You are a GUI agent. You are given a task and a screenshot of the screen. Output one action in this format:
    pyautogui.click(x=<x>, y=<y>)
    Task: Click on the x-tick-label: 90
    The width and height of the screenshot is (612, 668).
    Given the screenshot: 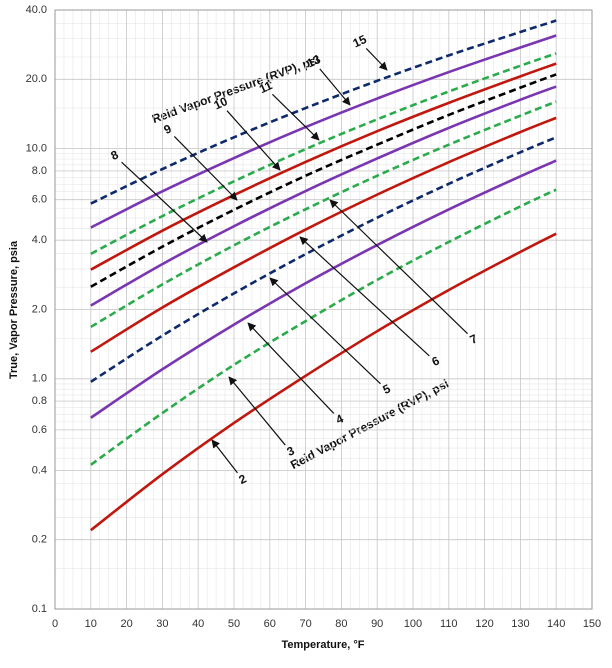 What is the action you would take?
    pyautogui.click(x=377, y=624)
    